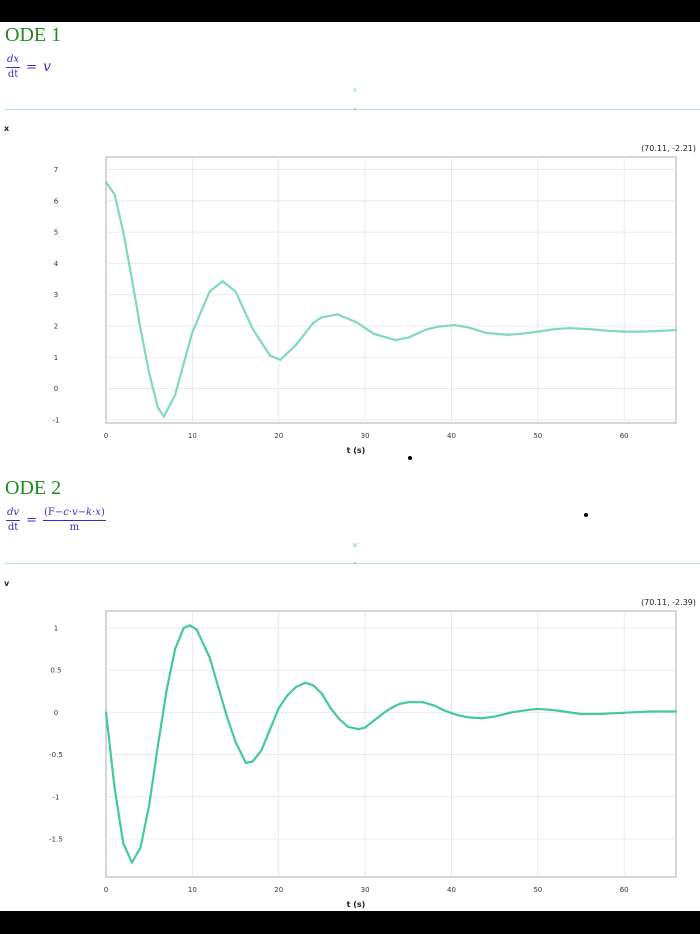  Describe the element at coordinates (355, 545) in the screenshot. I see `ode2-legend-label: v` at that location.